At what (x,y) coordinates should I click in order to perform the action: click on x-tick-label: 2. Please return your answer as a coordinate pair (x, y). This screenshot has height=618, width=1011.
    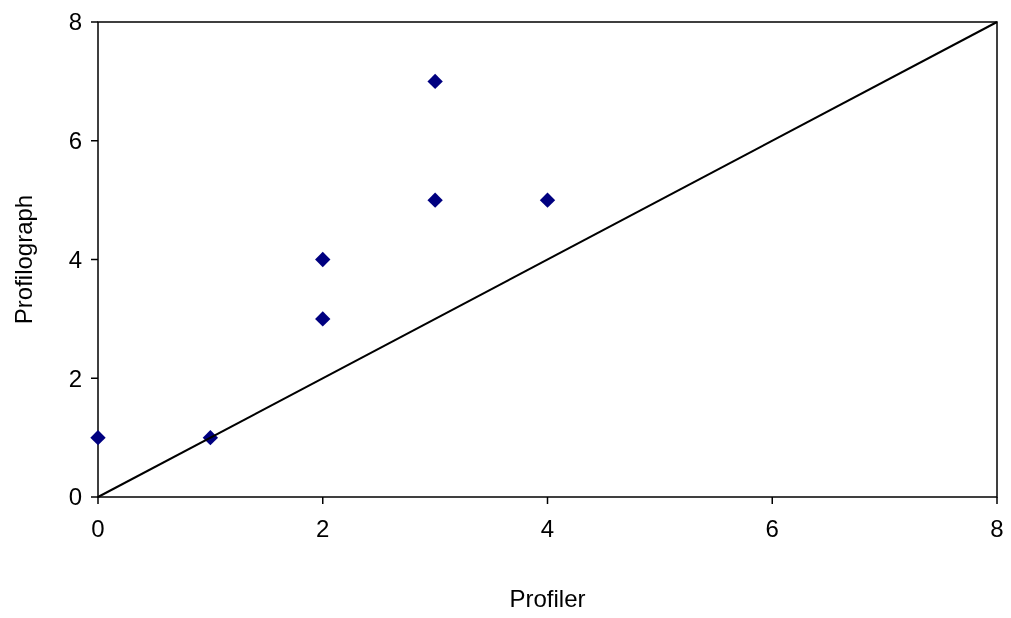
    Looking at the image, I should click on (323, 528).